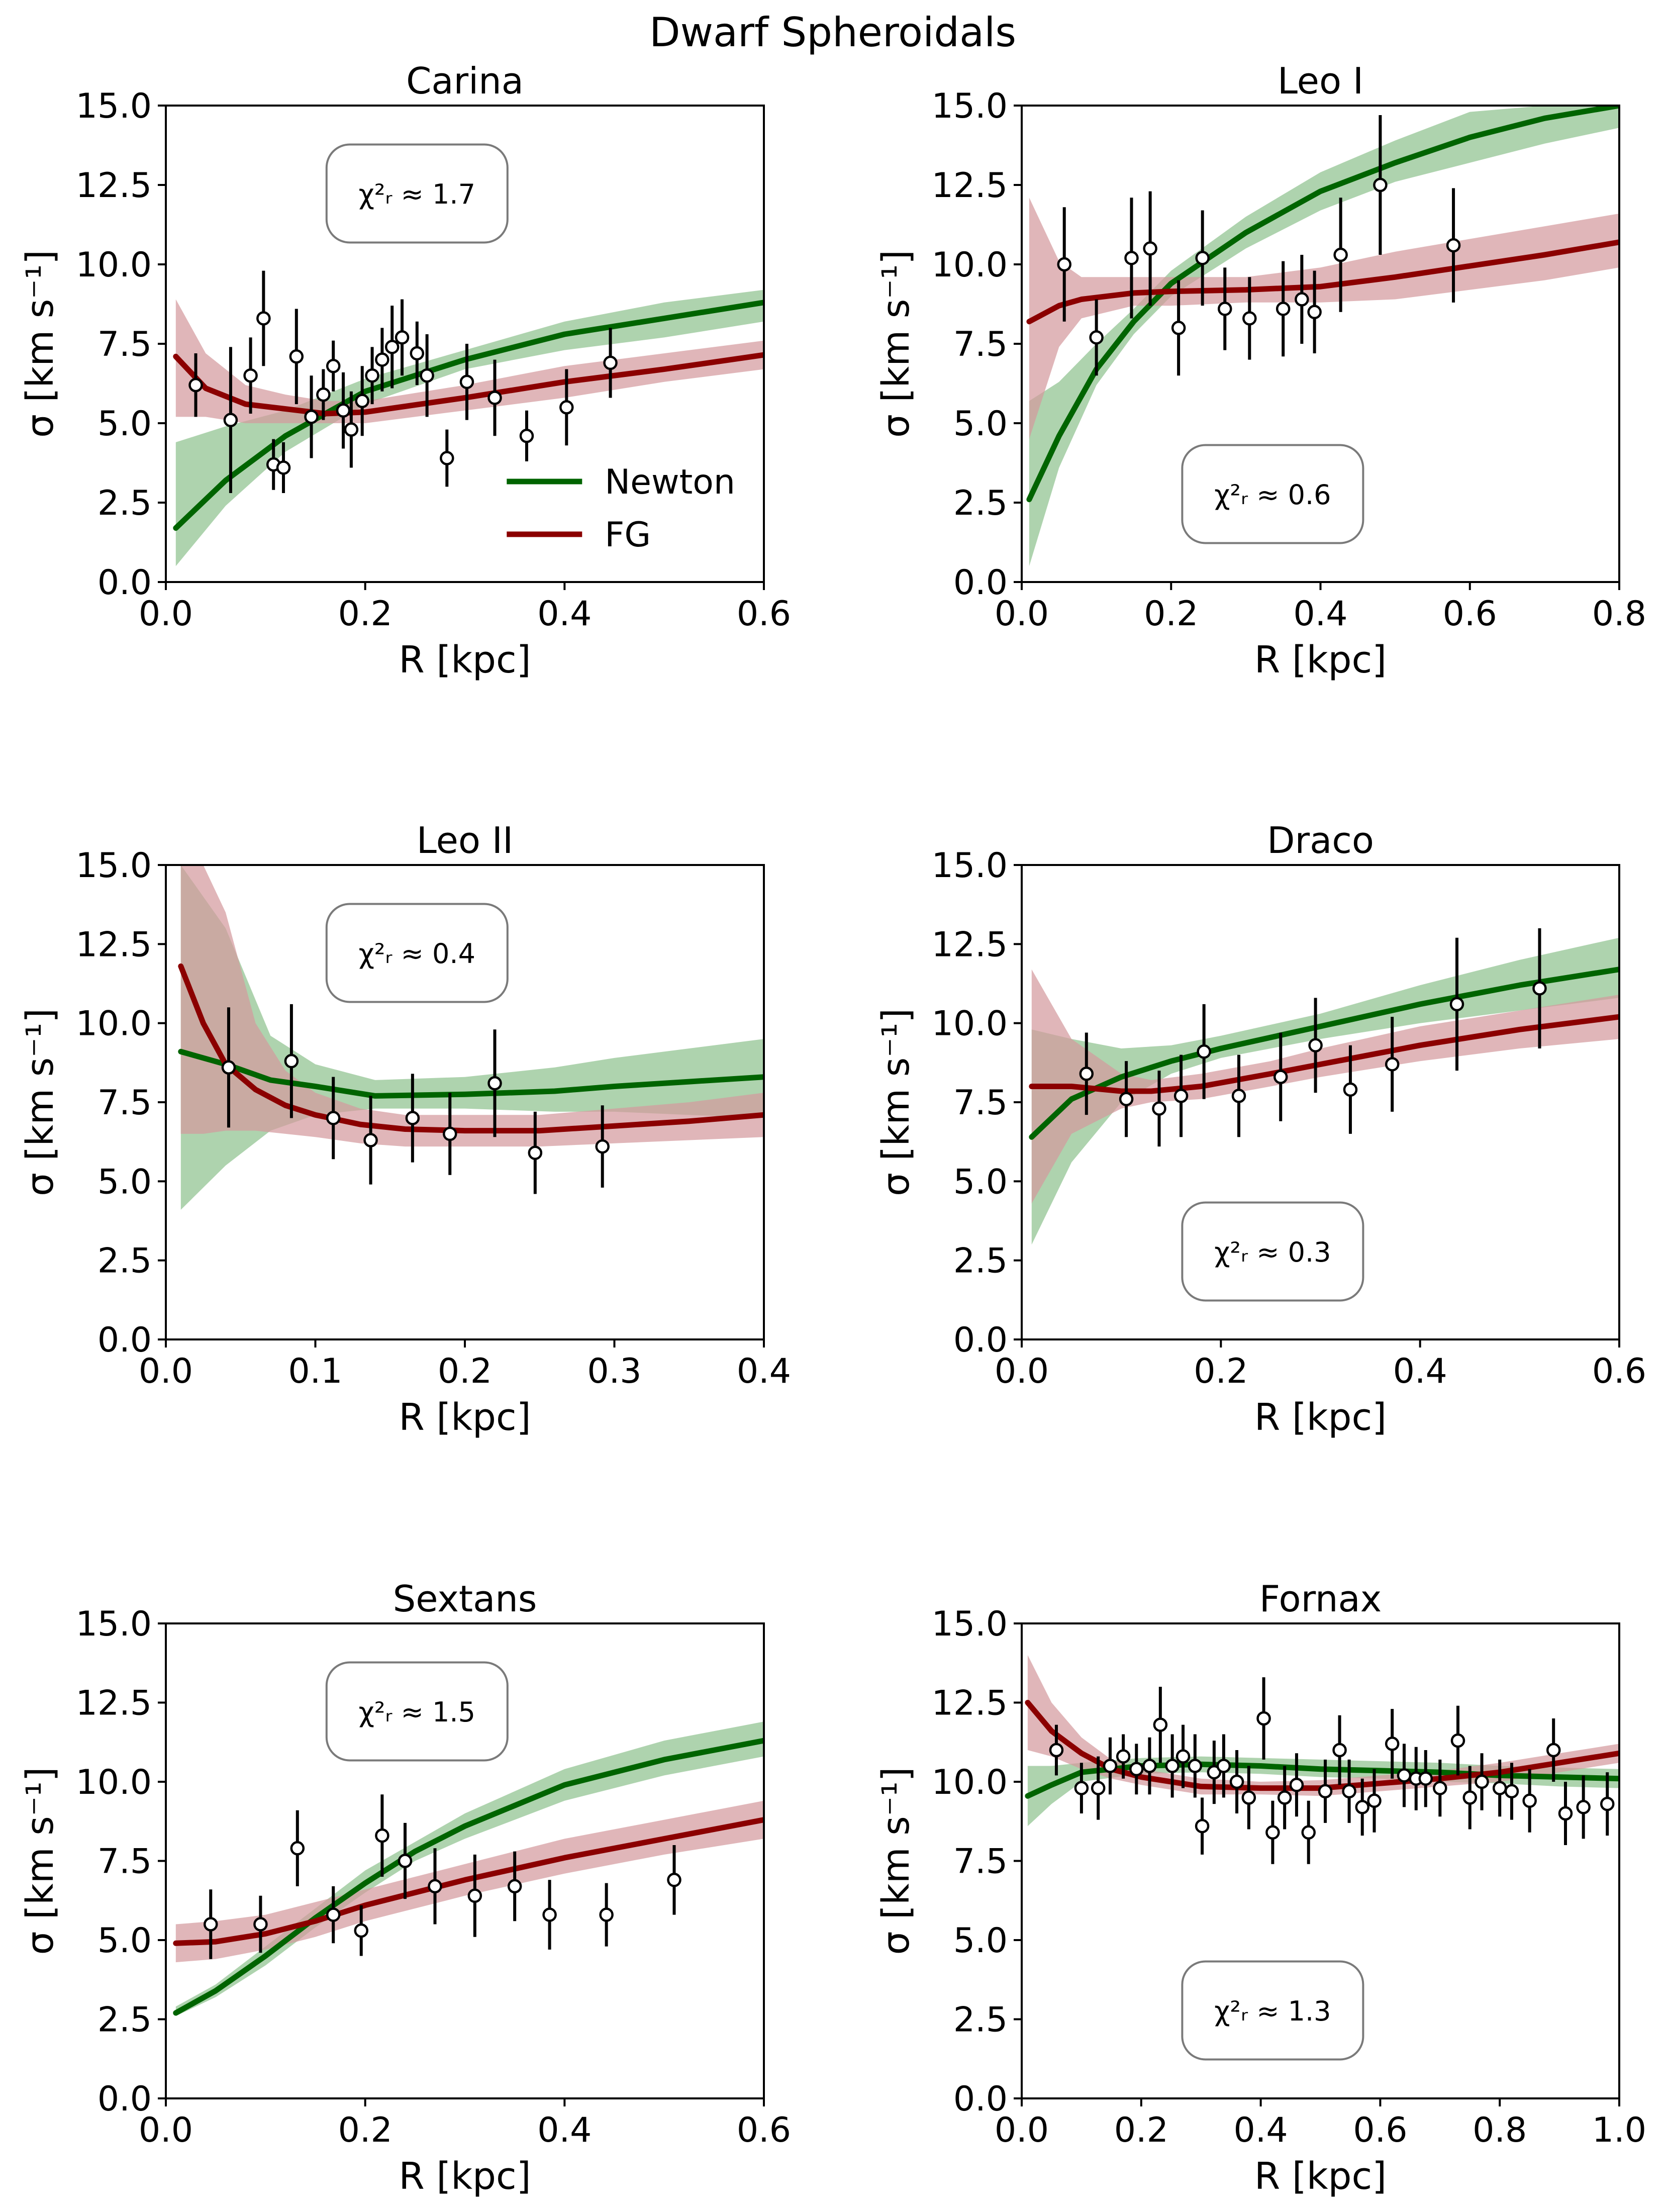  I want to click on fg-curve, so click(1322, 282).